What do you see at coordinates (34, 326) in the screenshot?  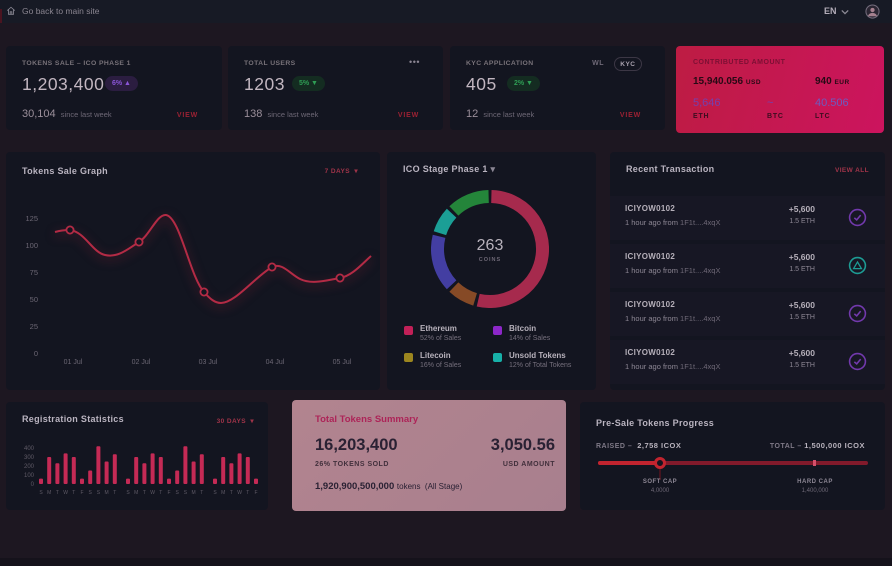 I see `svg-text: 25` at bounding box center [34, 326].